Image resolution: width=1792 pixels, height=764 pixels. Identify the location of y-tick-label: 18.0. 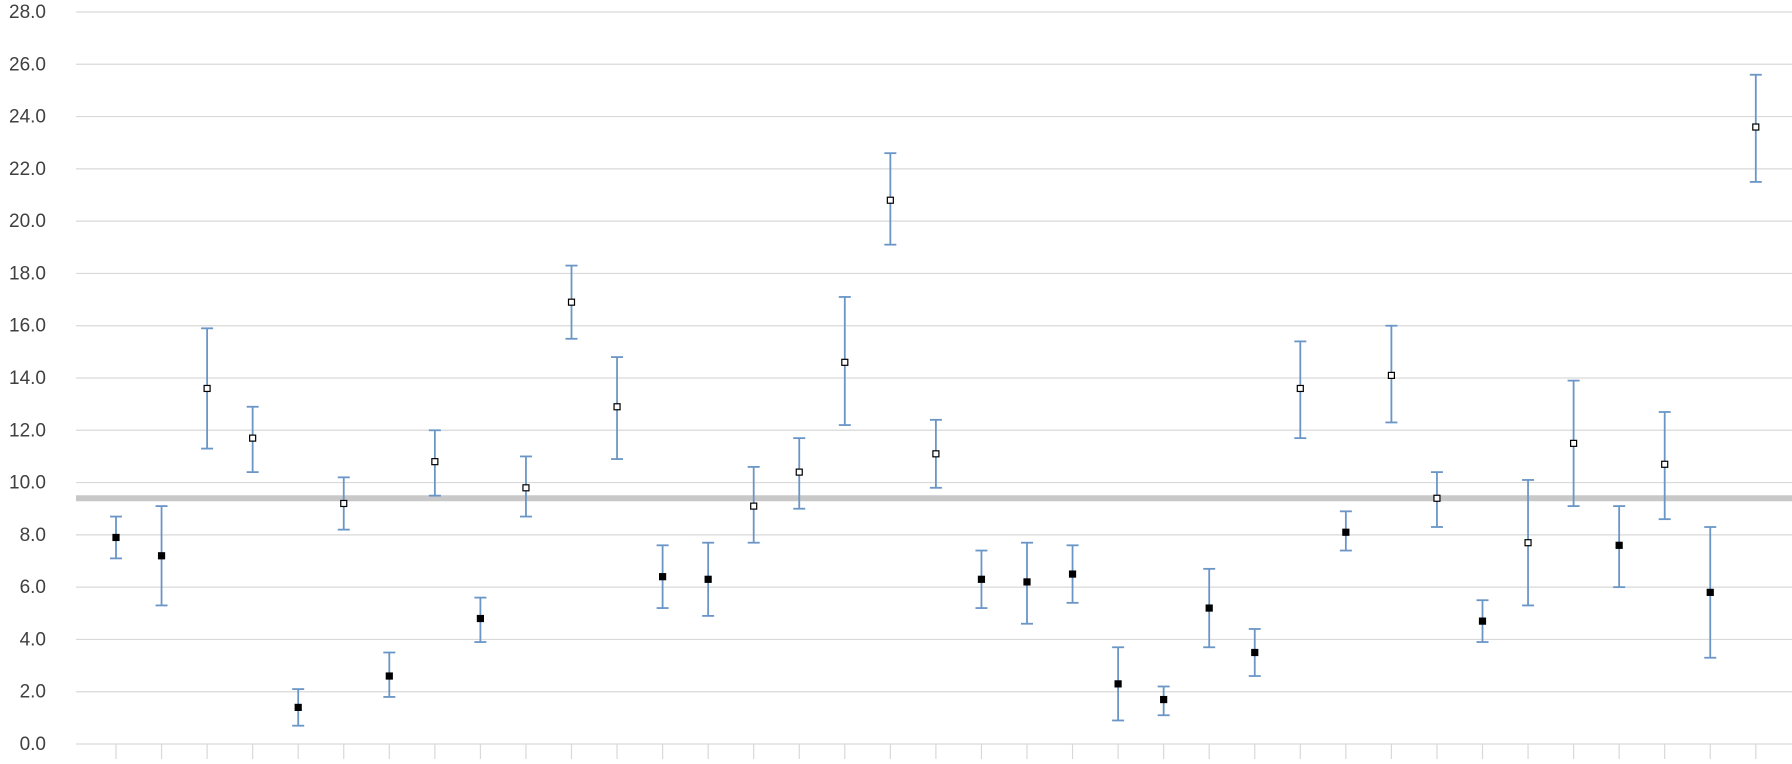
(27, 273).